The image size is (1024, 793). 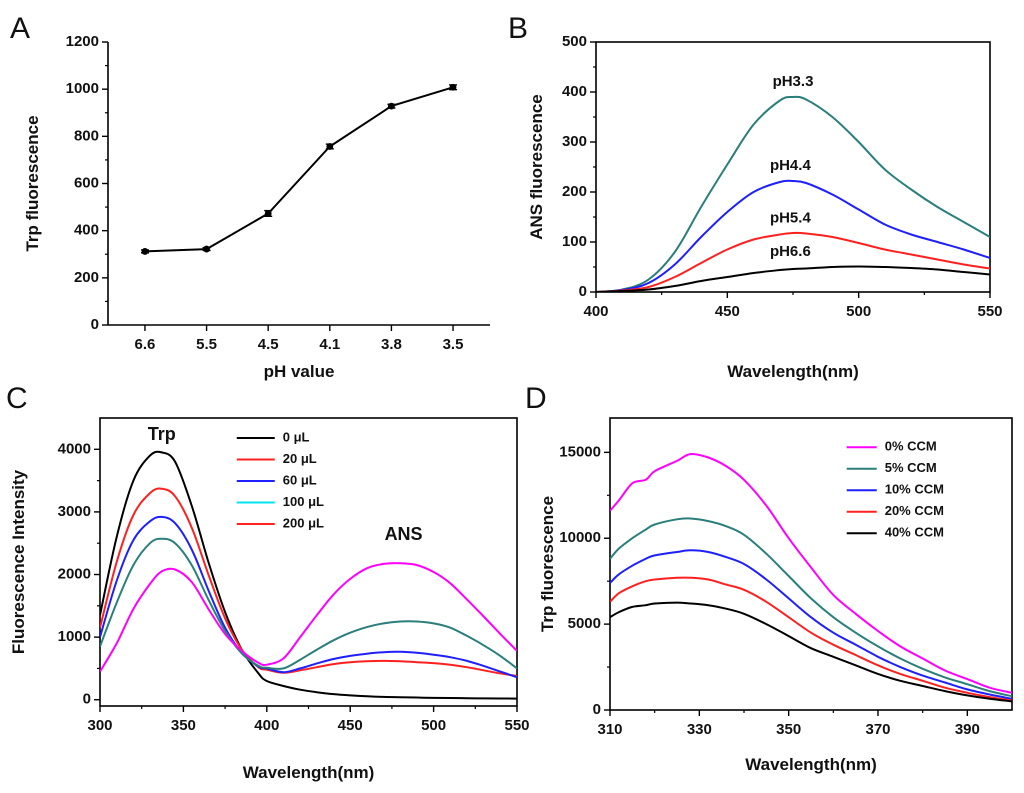 I want to click on curve-label: pH5.4, so click(x=791, y=218).